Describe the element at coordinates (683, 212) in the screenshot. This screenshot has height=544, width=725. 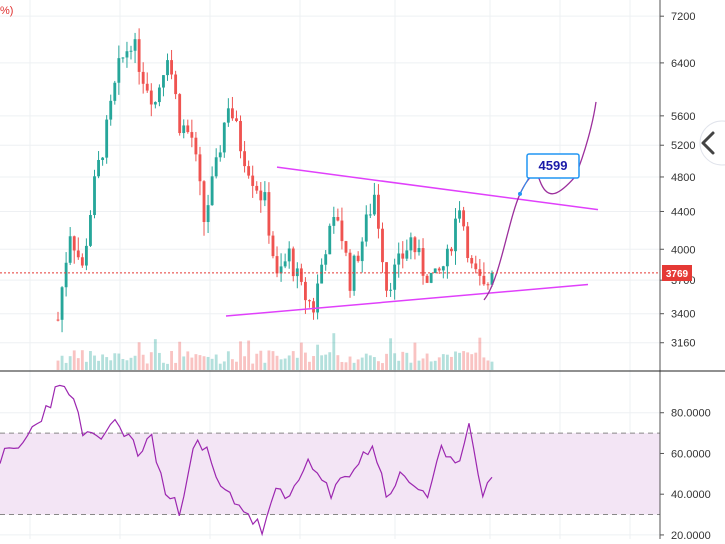
I see `price-tick-label: 4400` at that location.